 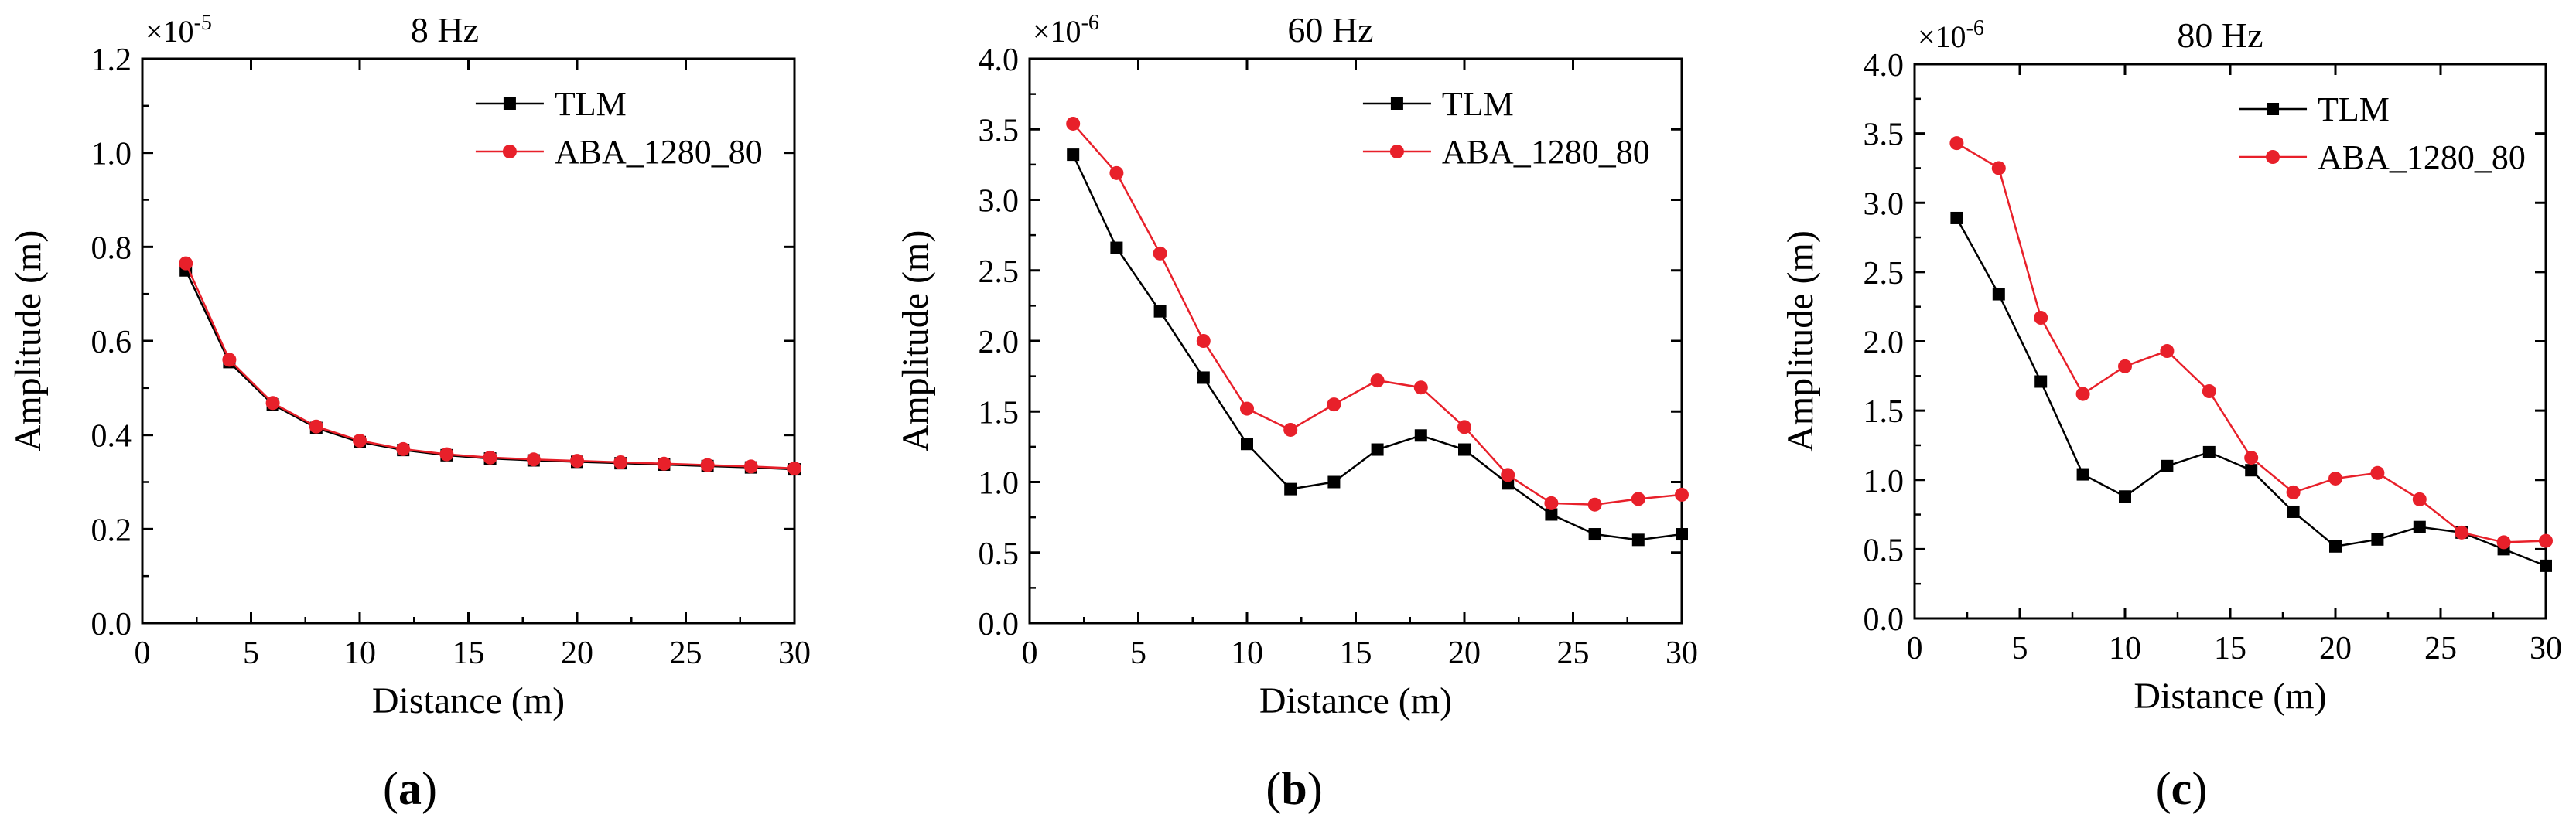 What do you see at coordinates (999, 484) in the screenshot?
I see `y-tick-label: 1.0` at bounding box center [999, 484].